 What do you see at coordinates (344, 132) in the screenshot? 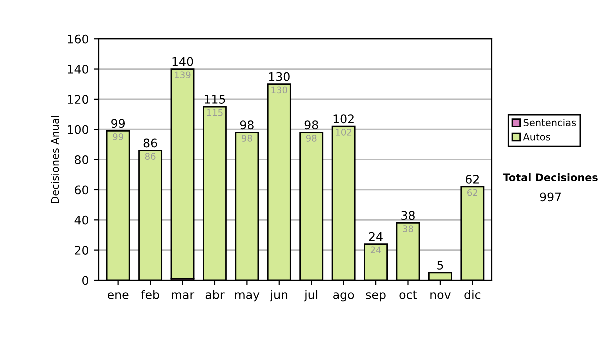
I see `data-label: 102` at bounding box center [344, 132].